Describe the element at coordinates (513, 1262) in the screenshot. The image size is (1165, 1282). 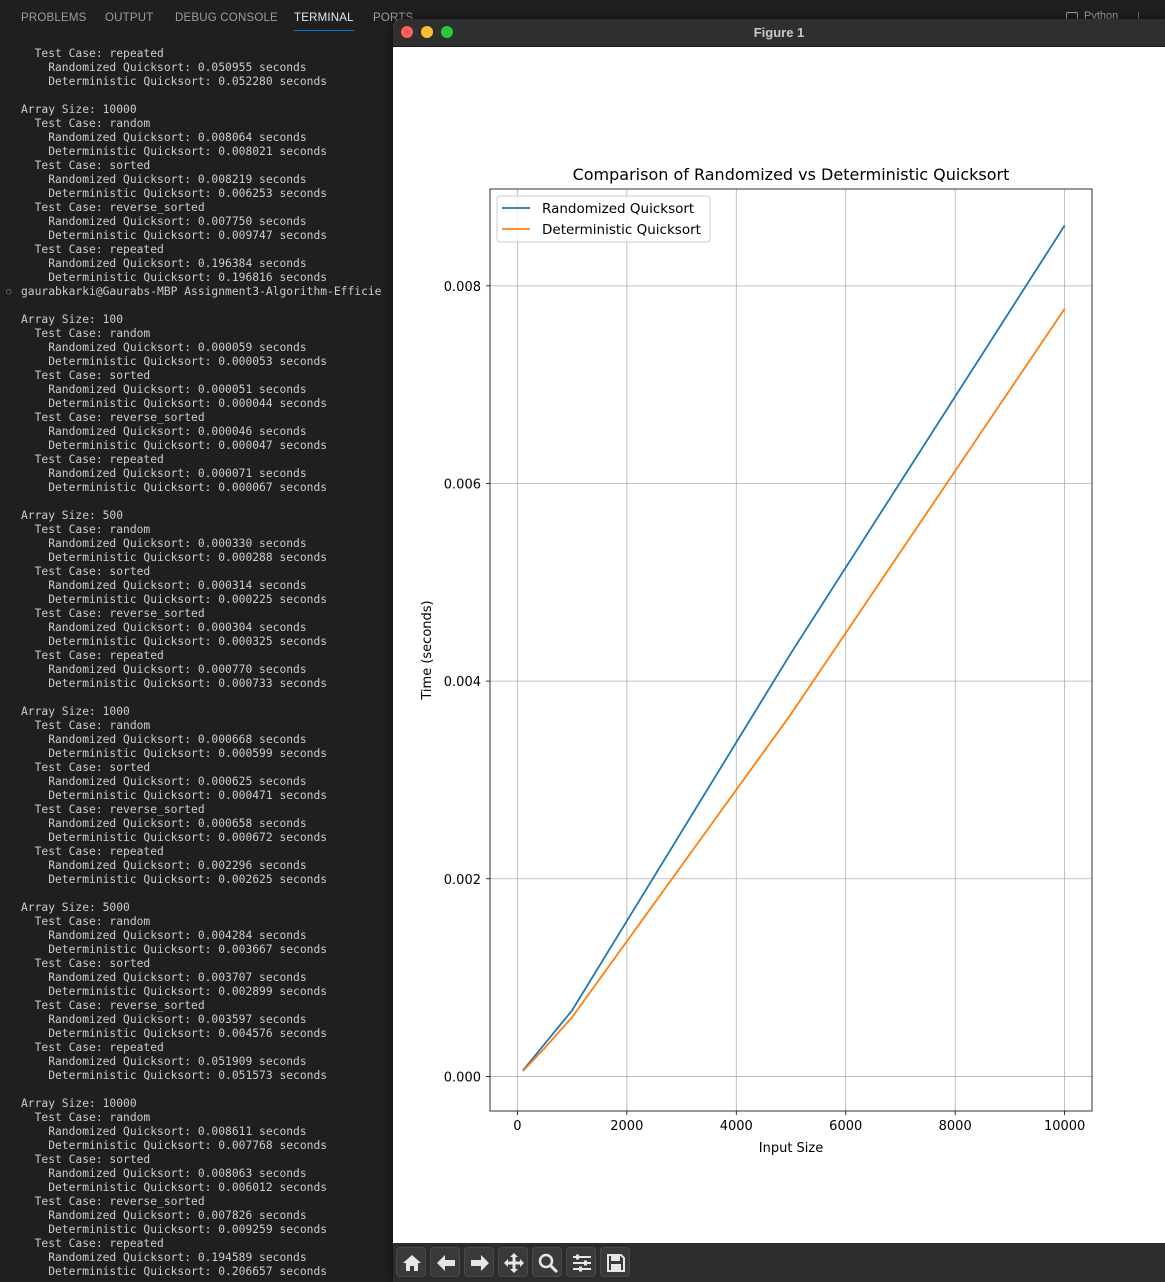
I see `pan-button` at that location.